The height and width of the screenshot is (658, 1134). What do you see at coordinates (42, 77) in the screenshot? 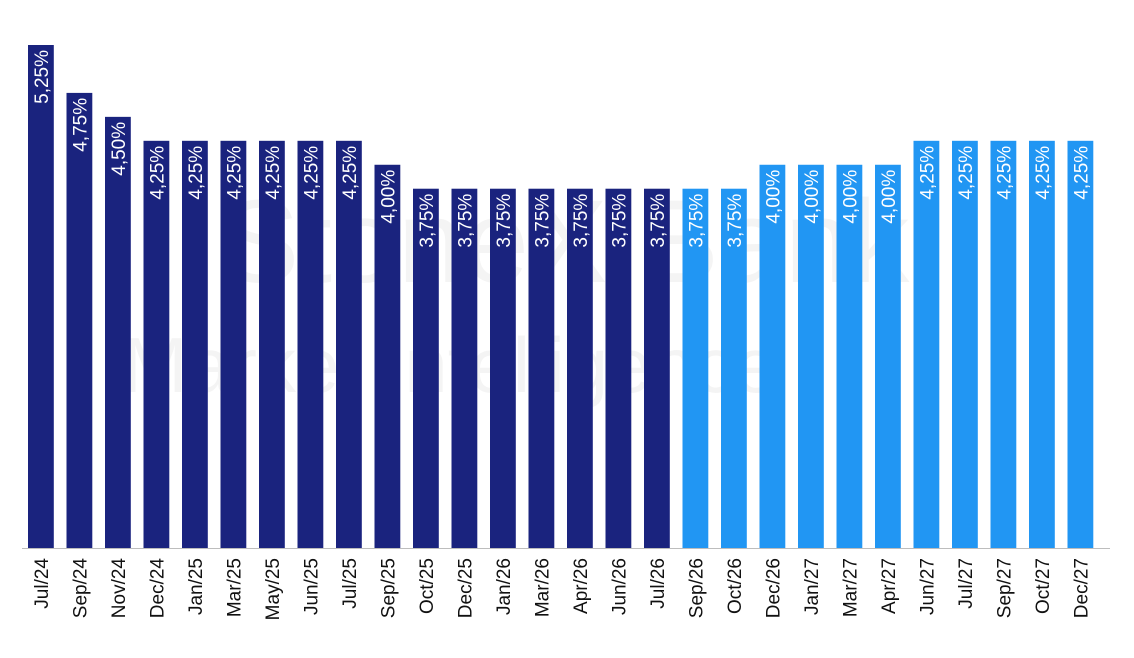
I see `data-label: 5,25%` at bounding box center [42, 77].